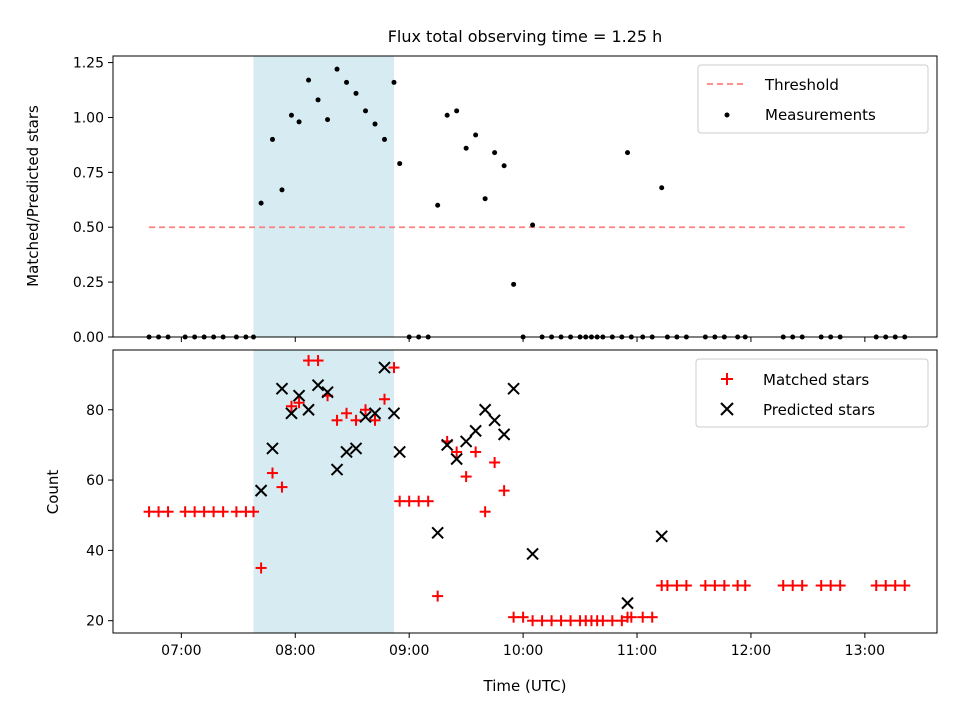 The height and width of the screenshot is (720, 960). Describe the element at coordinates (99, 516) in the screenshot. I see `bottom-y-axis: 20 40 60 80` at that location.